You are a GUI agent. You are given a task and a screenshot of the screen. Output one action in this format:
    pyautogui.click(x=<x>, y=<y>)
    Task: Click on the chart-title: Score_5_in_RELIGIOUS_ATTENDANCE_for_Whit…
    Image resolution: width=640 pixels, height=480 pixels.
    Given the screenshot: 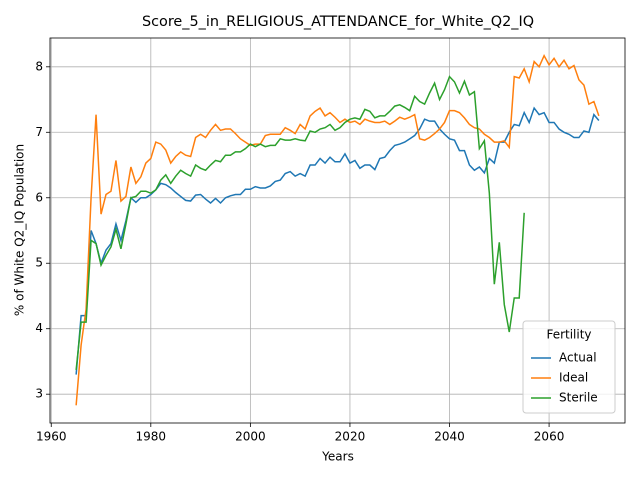 What is the action you would take?
    pyautogui.click(x=338, y=22)
    